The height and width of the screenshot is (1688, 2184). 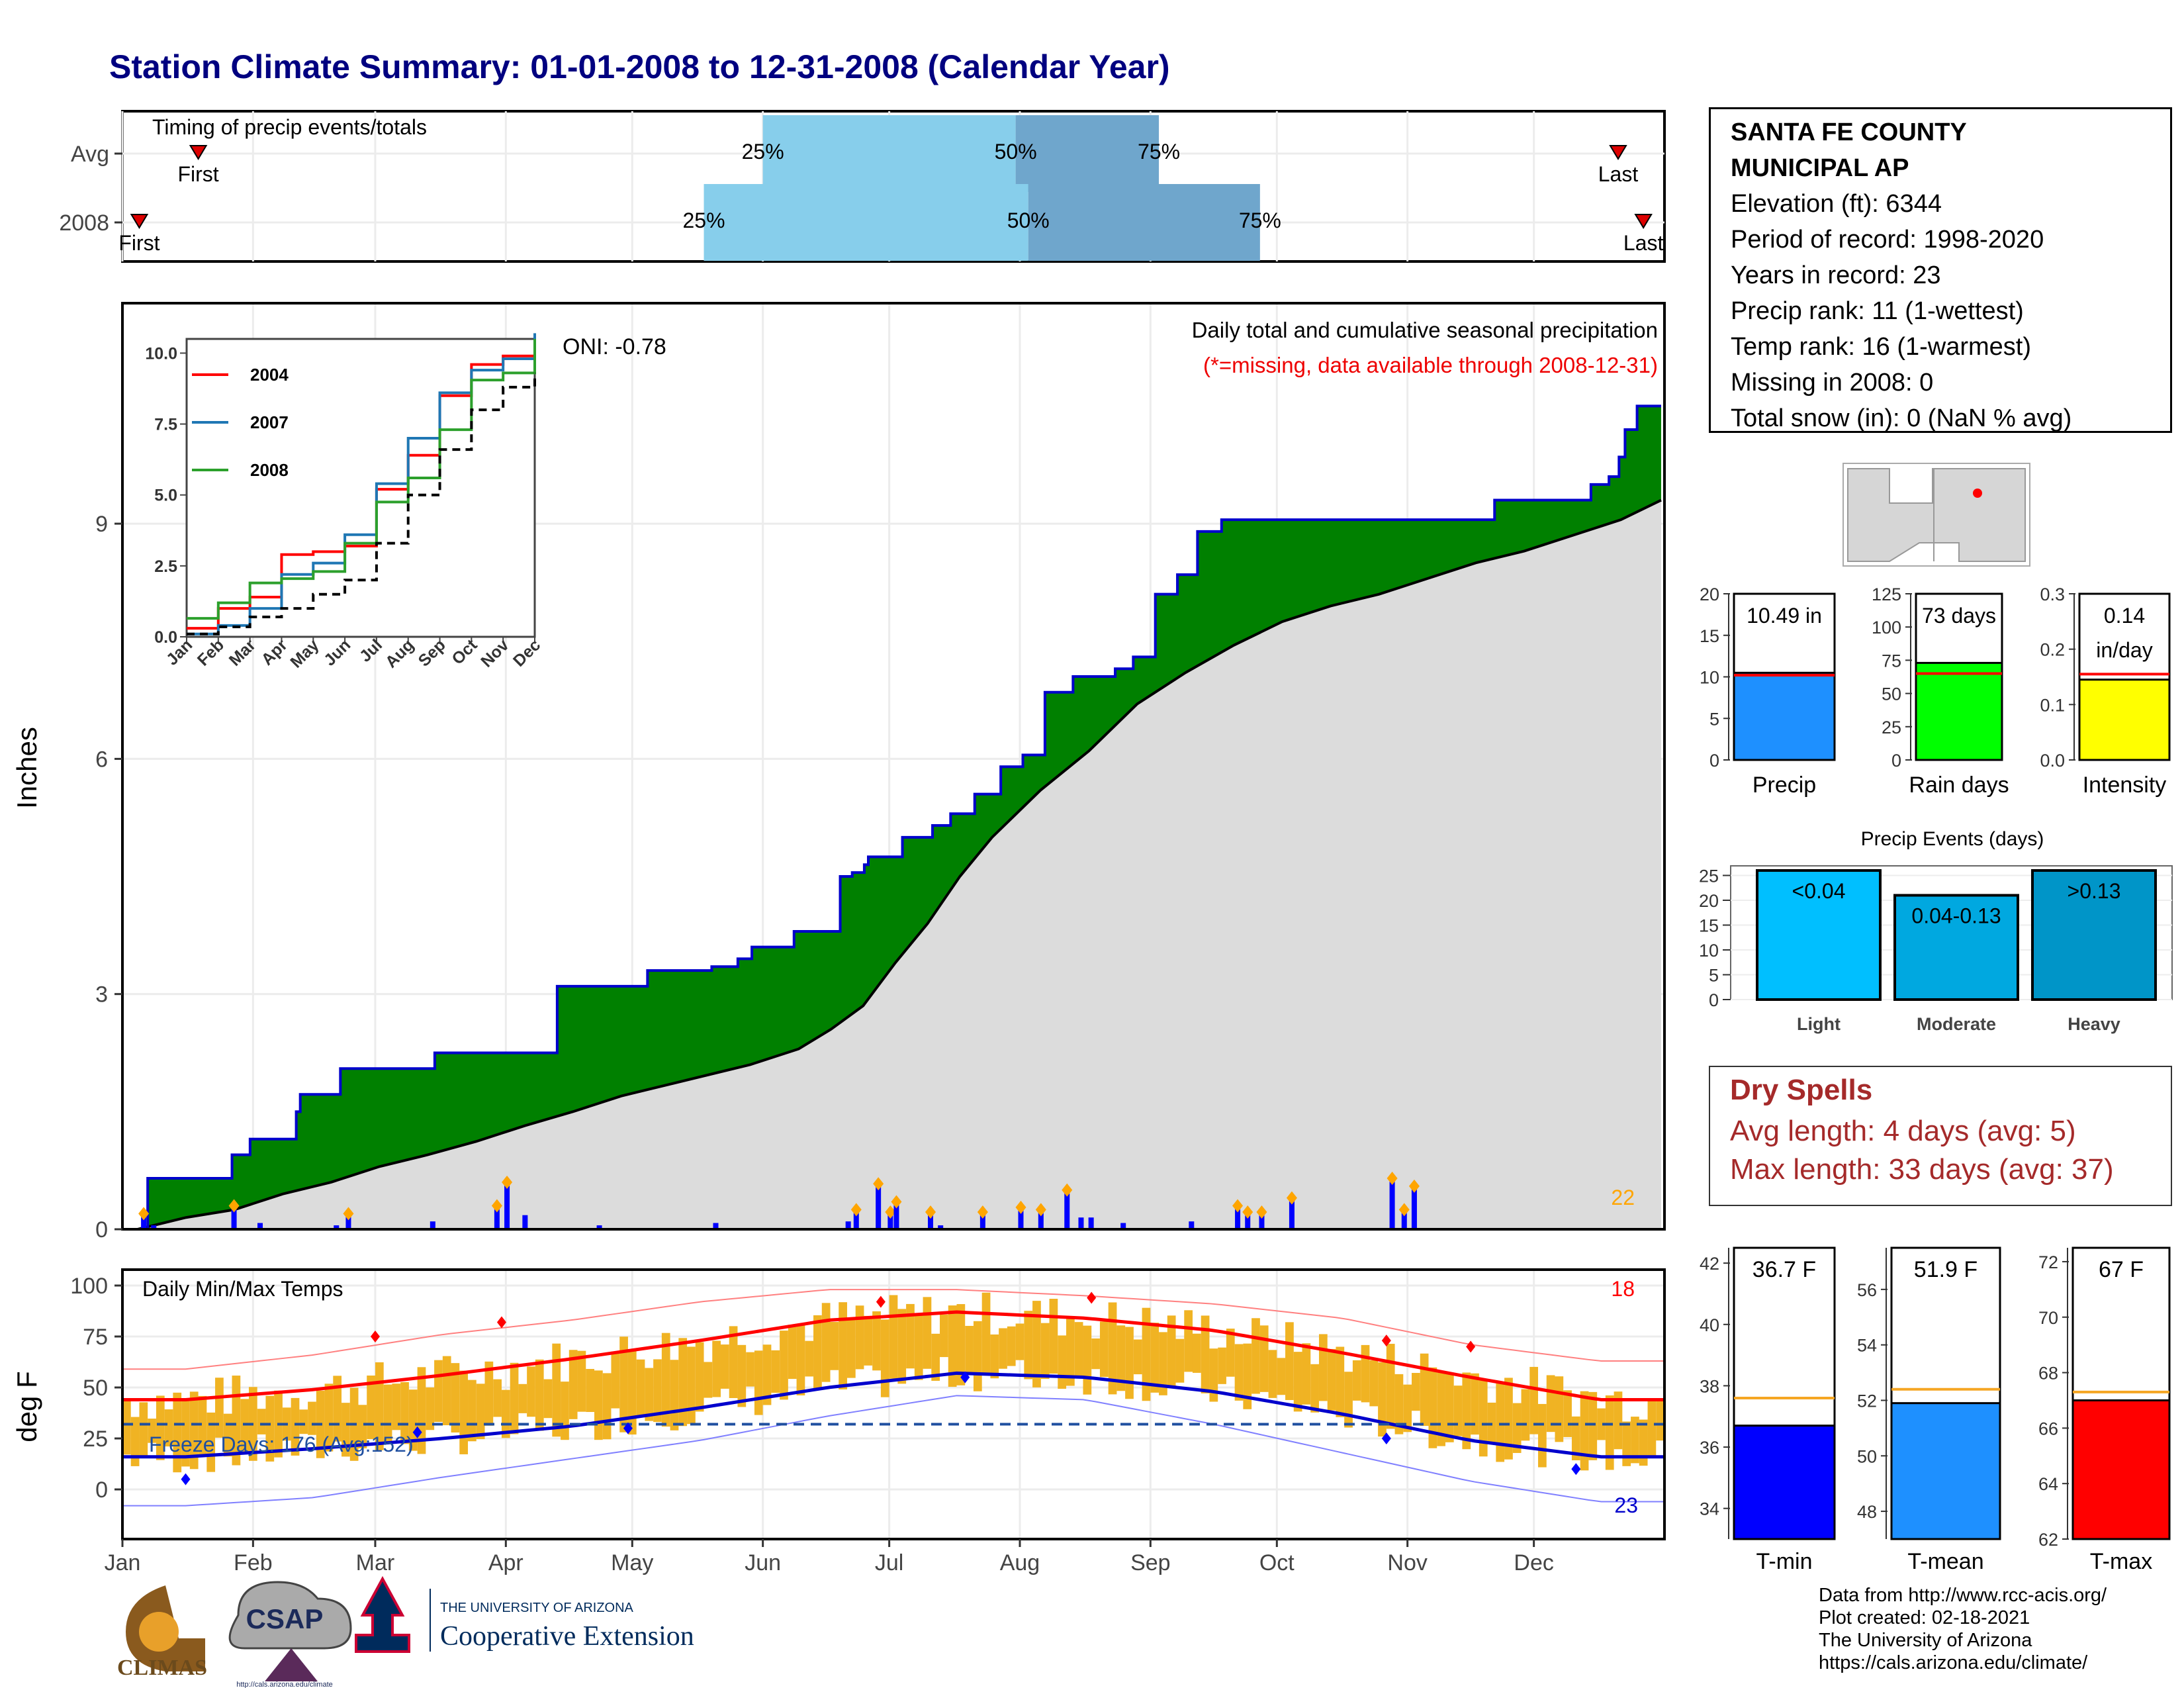 I want to click on dry-spells-max: Max length: 33 days (avg: 37), so click(x=1922, y=1169).